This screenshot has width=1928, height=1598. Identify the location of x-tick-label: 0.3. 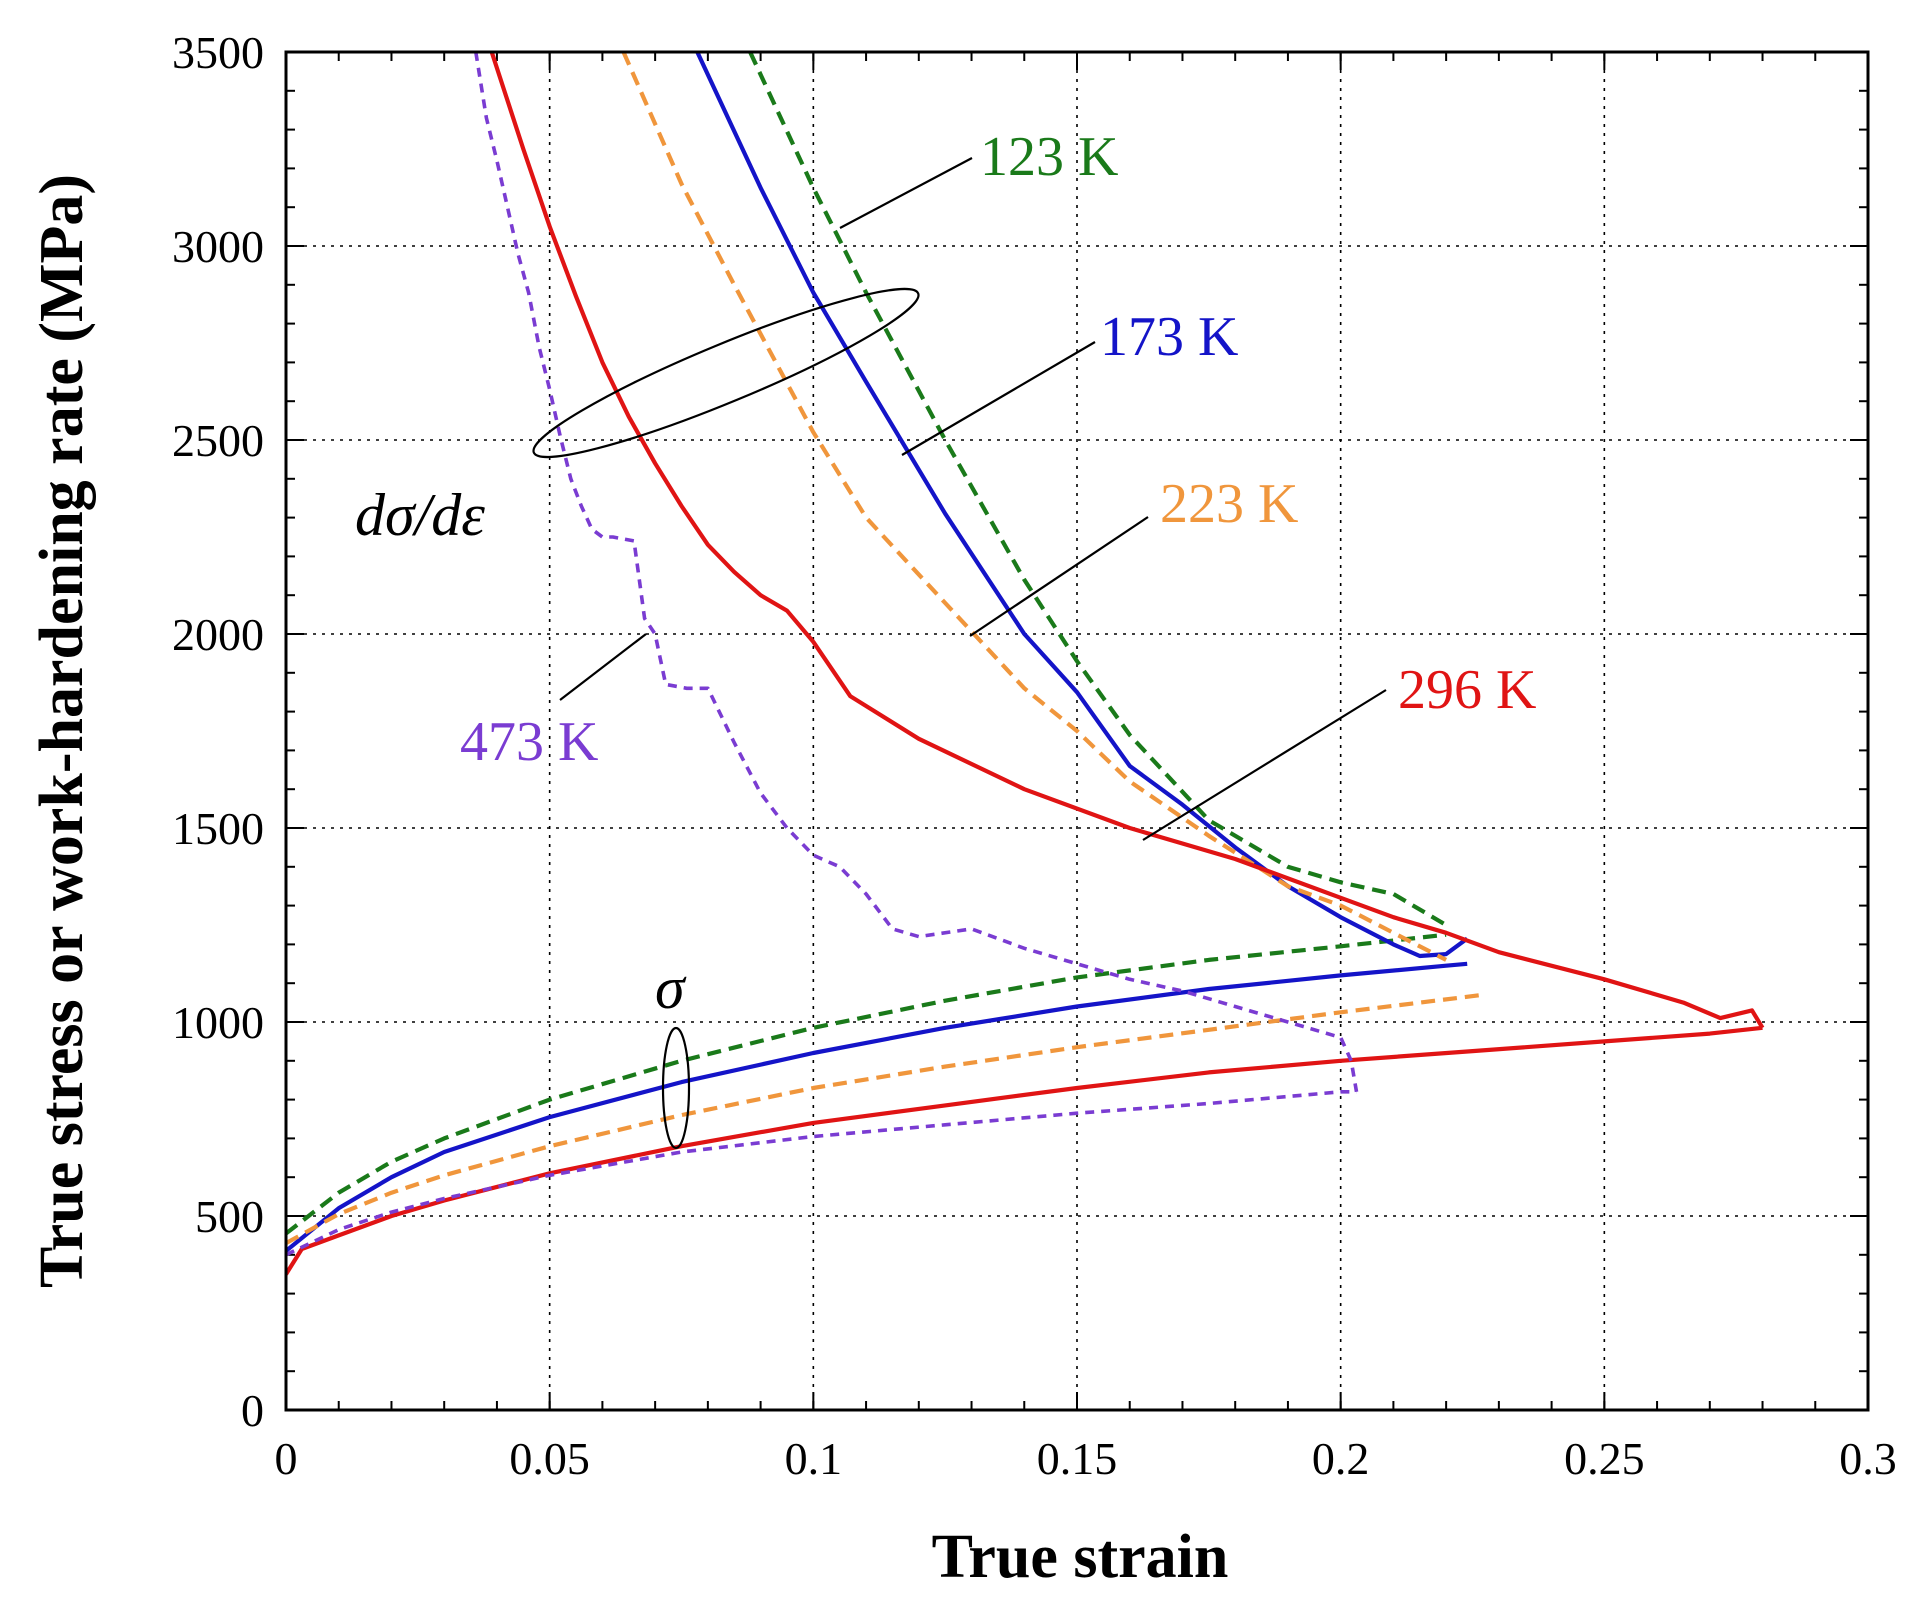
(1868, 1458).